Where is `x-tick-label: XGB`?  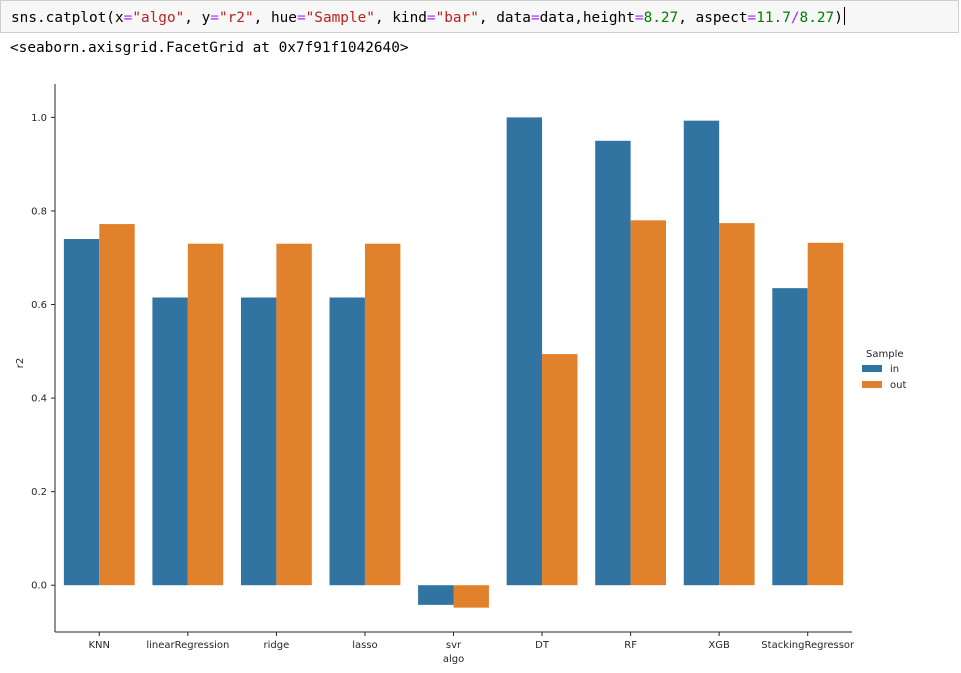 x-tick-label: XGB is located at coordinates (719, 645).